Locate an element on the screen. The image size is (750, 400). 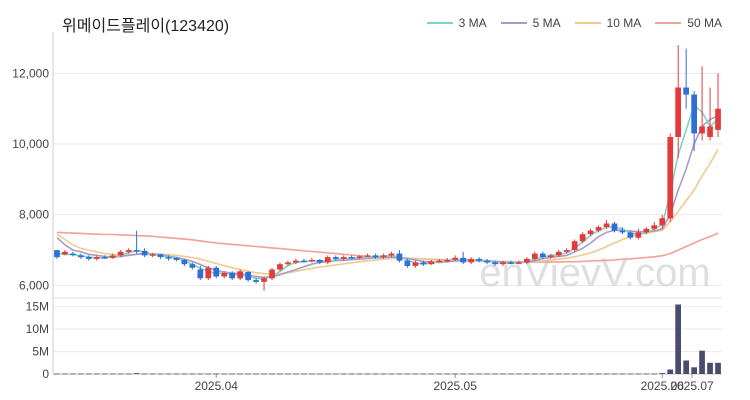
price-tick-label: 6,000 is located at coordinates (34, 285).